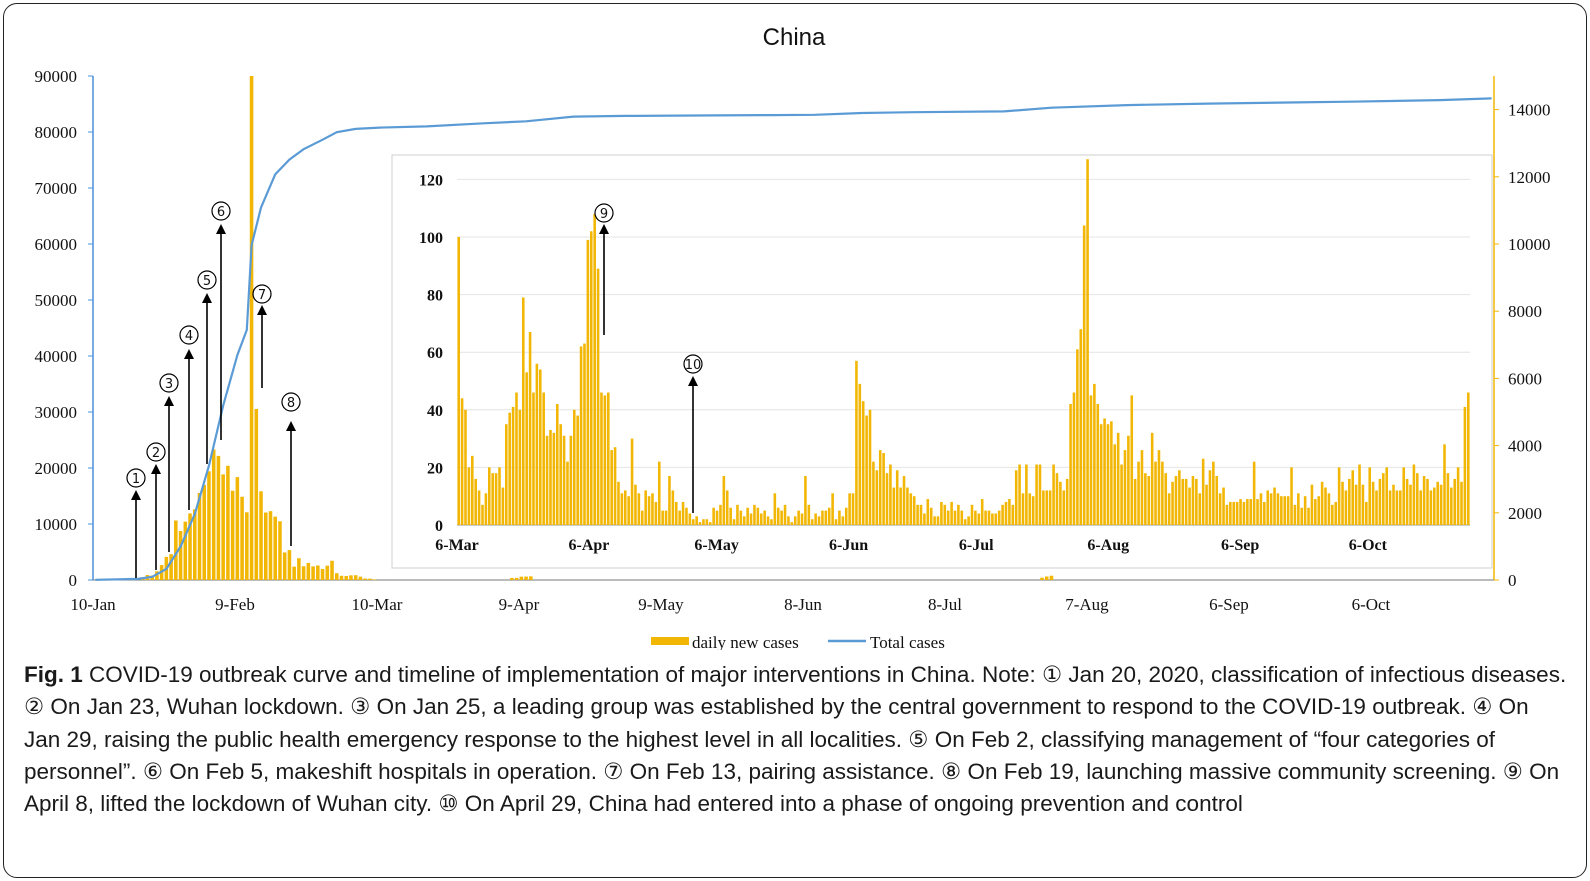  I want to click on inset-y-tick: 20, so click(435, 468).